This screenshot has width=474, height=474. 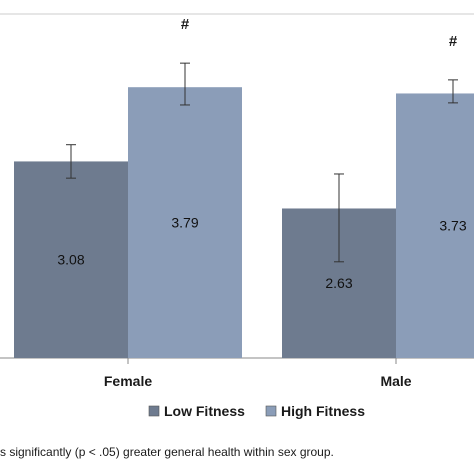 I want to click on legend-swatch-high-fitness, so click(x=271, y=411).